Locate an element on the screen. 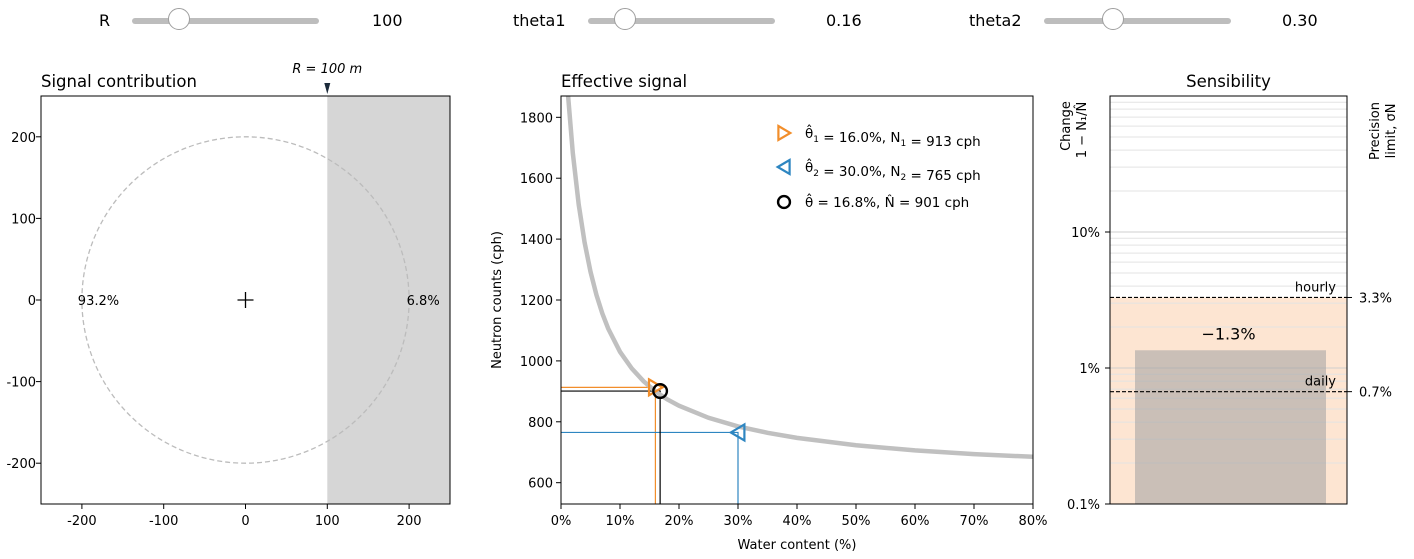 Image resolution: width=1414 pixels, height=559 pixels. y-tick-label: 10% is located at coordinates (1085, 233).